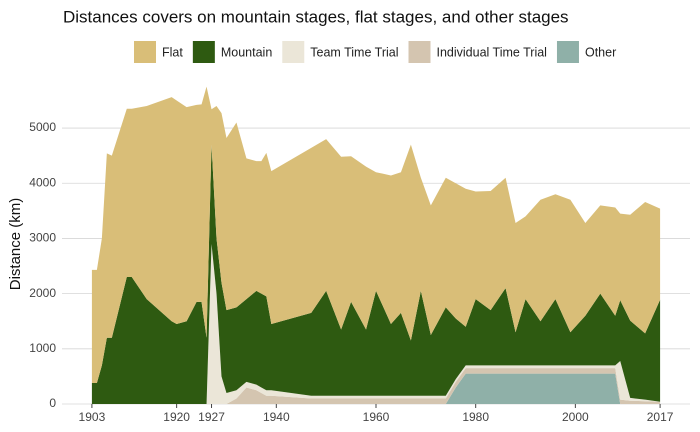 The image size is (700, 432). Describe the element at coordinates (92, 417) in the screenshot. I see `x-tick-label: 1903` at that location.